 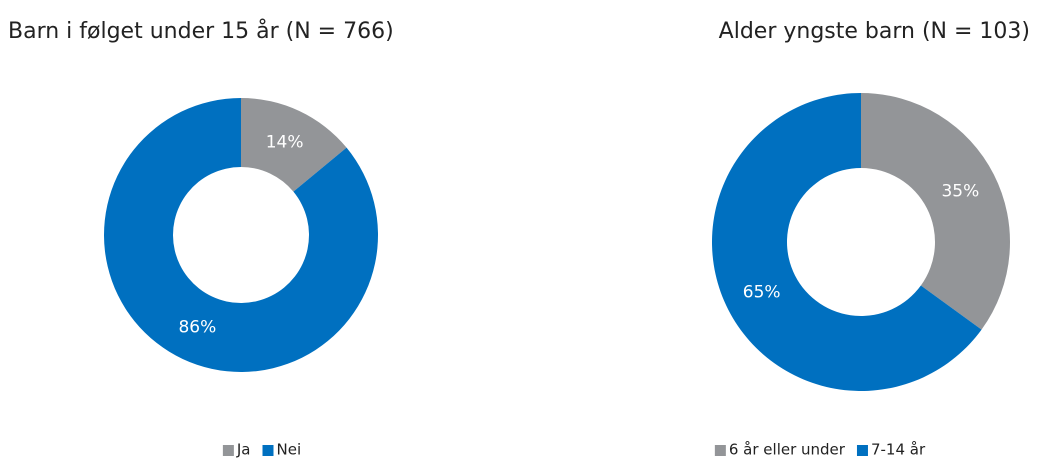 What do you see at coordinates (762, 293) in the screenshot?
I see `value-label: 65%` at bounding box center [762, 293].